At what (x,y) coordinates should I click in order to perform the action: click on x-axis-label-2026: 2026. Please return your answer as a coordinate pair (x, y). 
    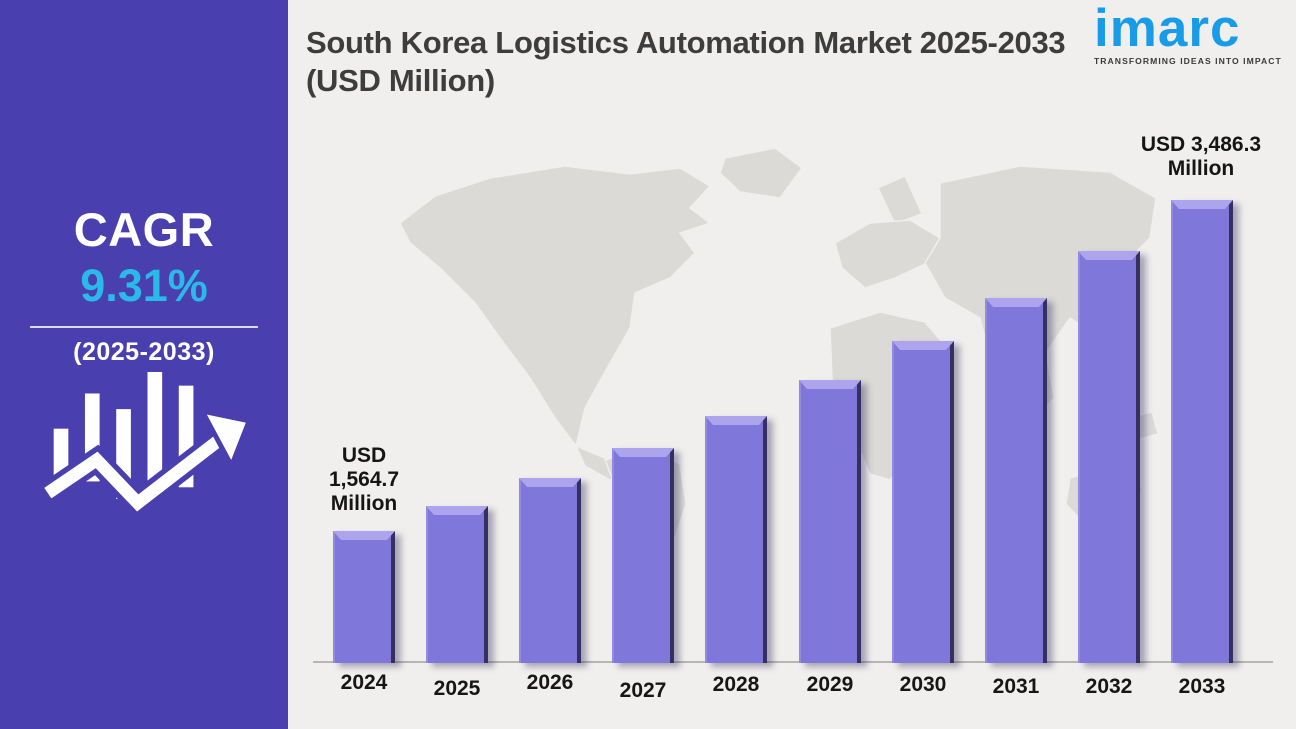
    Looking at the image, I should click on (550, 682).